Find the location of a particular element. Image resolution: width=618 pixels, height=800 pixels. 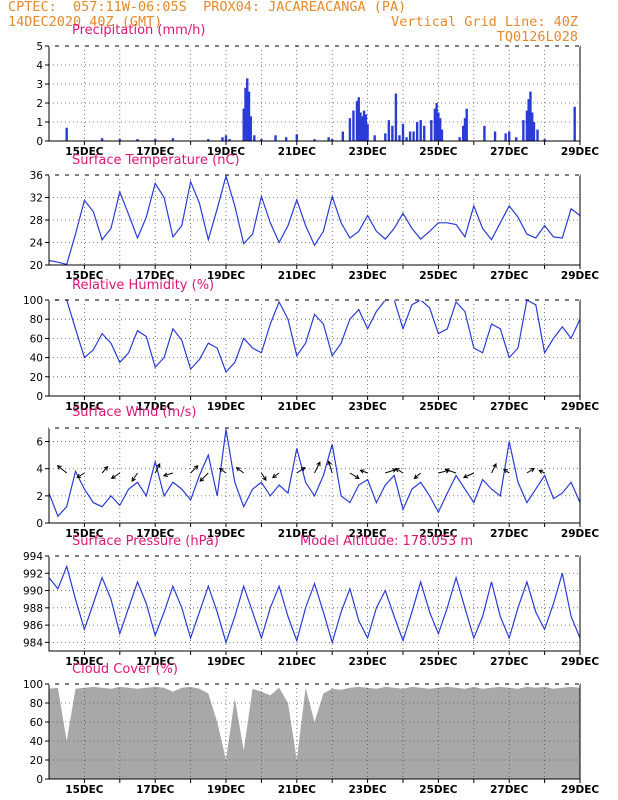

x-tick-label: 25DEC is located at coordinates (438, 662).